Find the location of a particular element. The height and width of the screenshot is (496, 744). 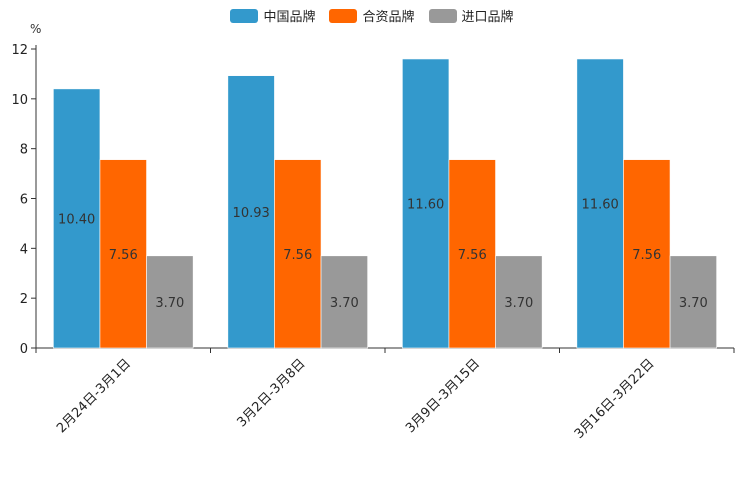

y-tick-label: 12 is located at coordinates (19, 50).